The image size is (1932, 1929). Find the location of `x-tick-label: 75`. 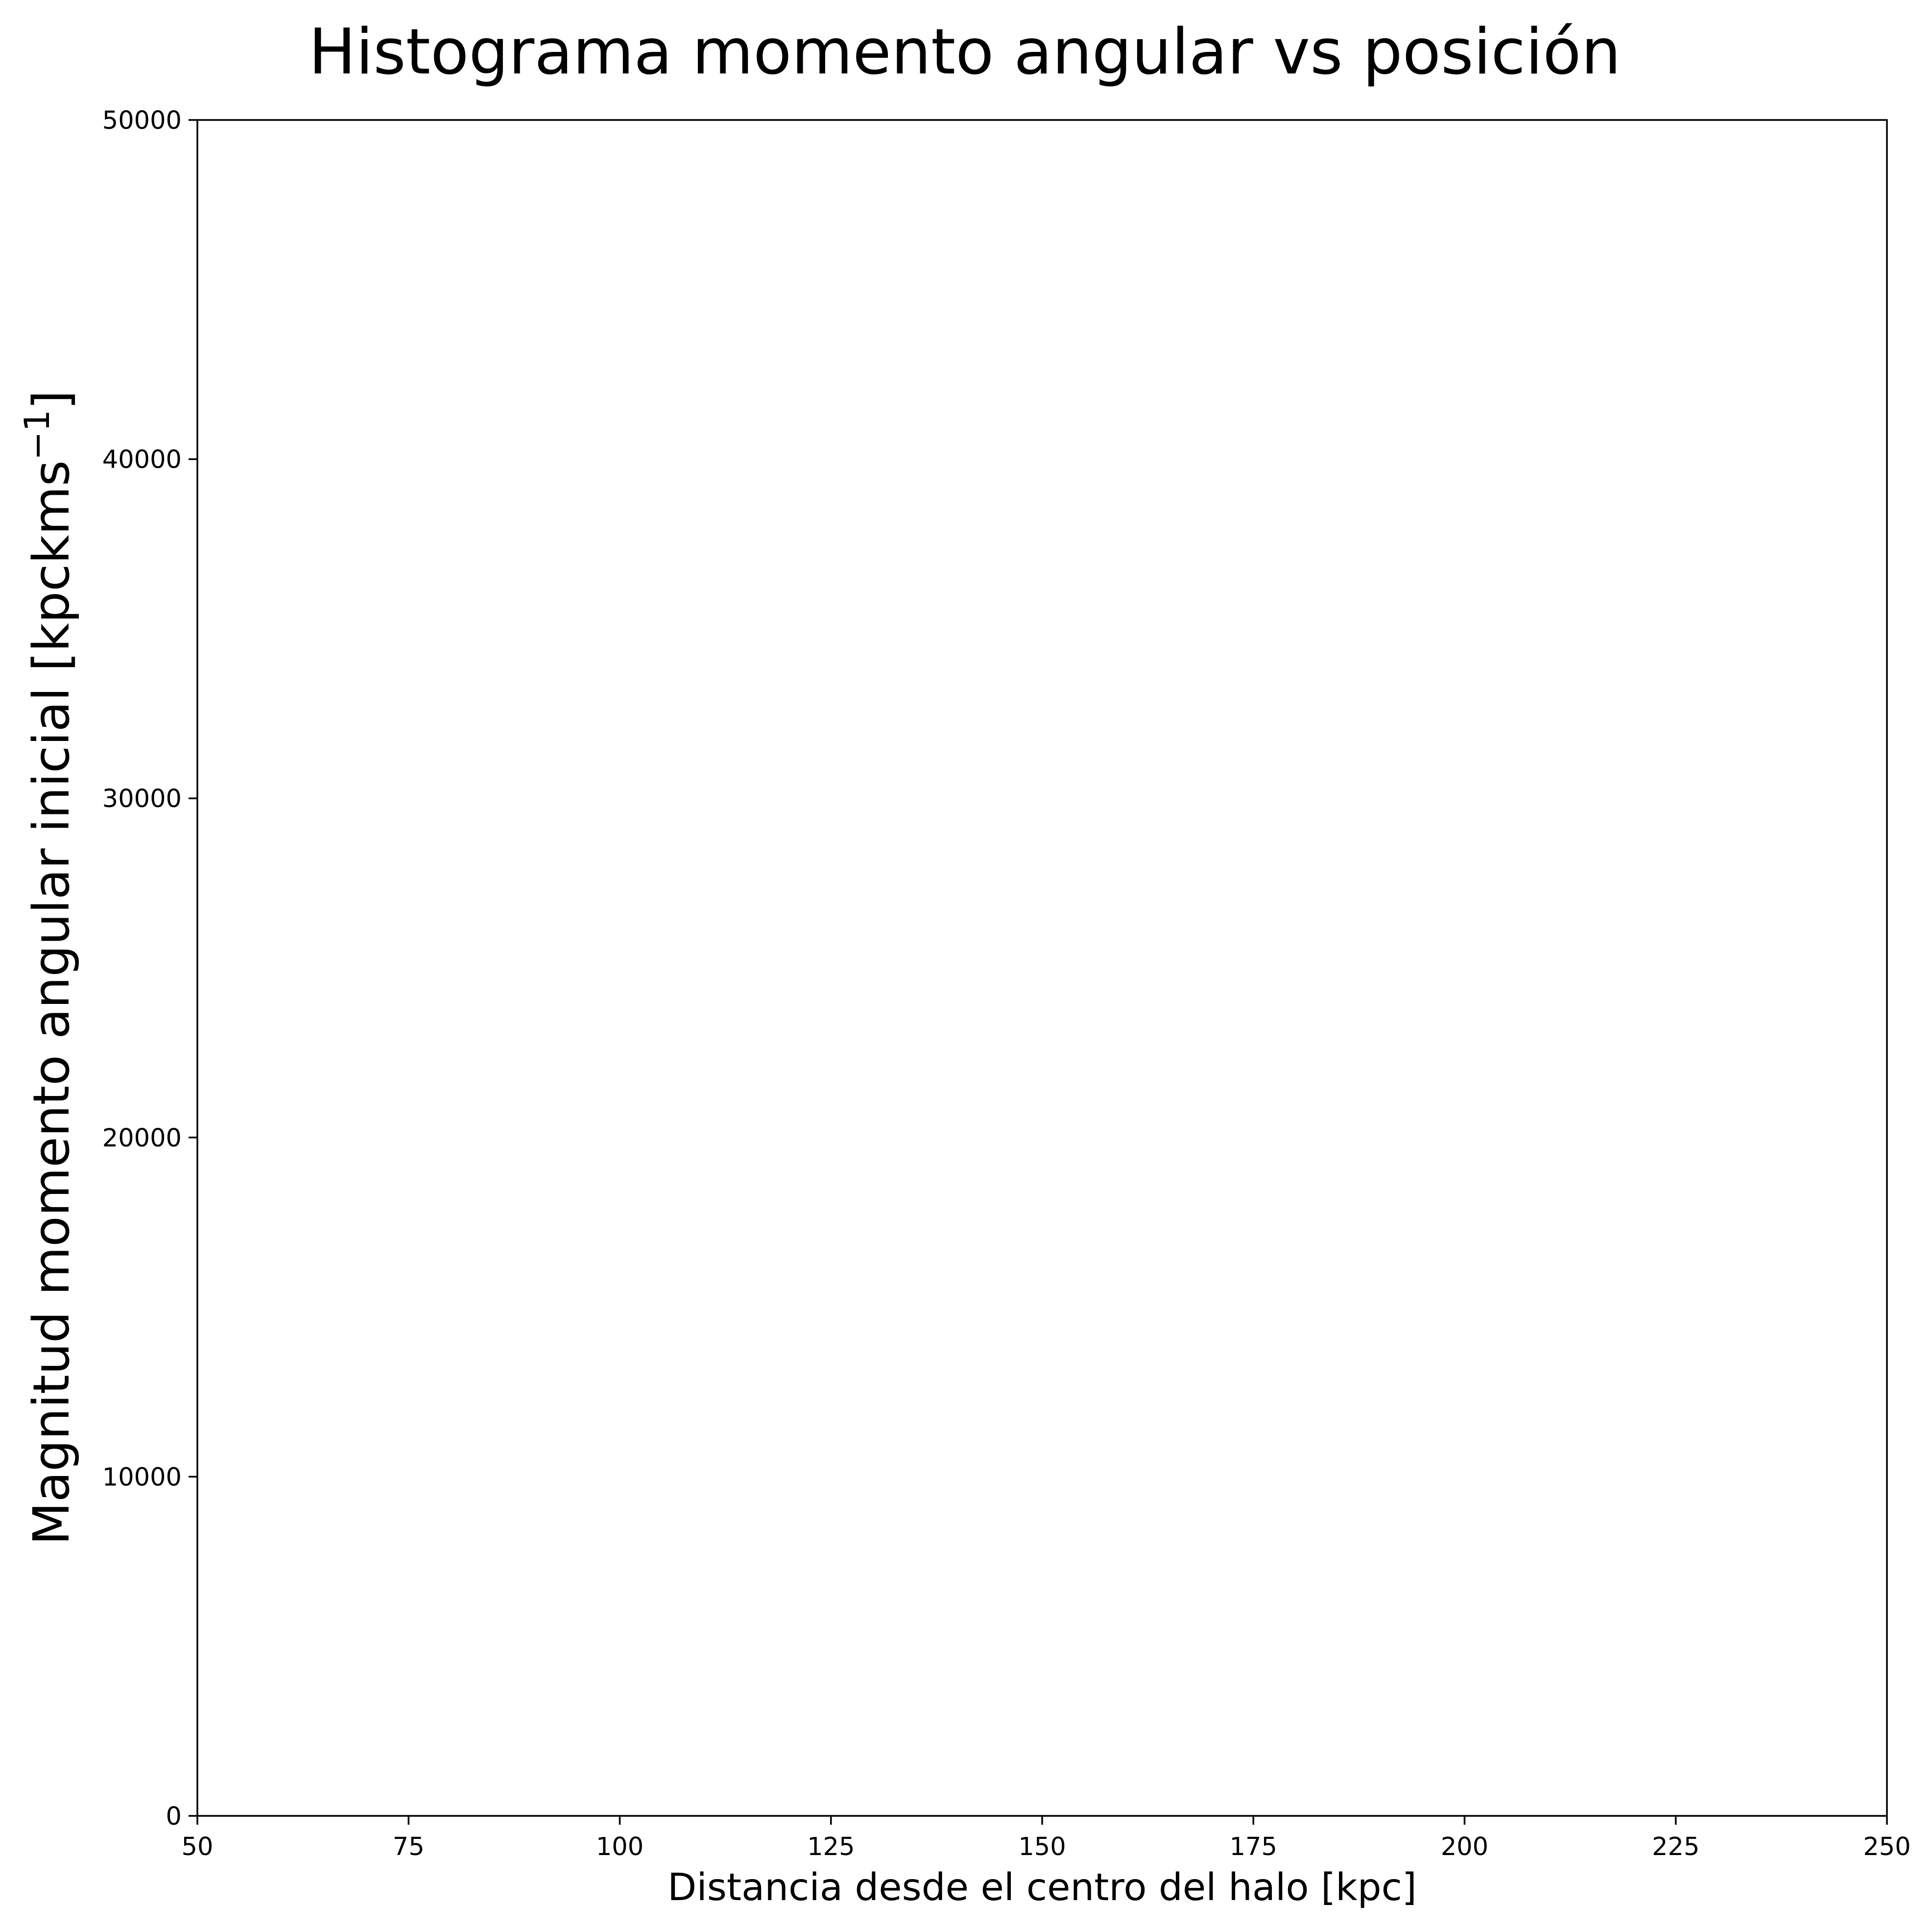

x-tick-label: 75 is located at coordinates (409, 1847).